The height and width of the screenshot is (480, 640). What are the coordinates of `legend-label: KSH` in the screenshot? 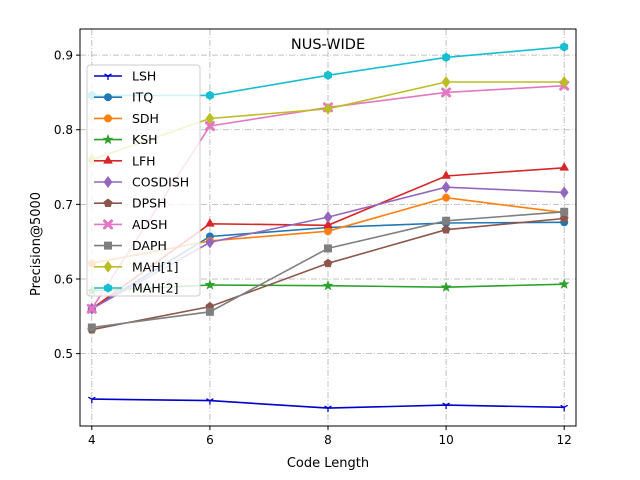 It's located at (145, 139).